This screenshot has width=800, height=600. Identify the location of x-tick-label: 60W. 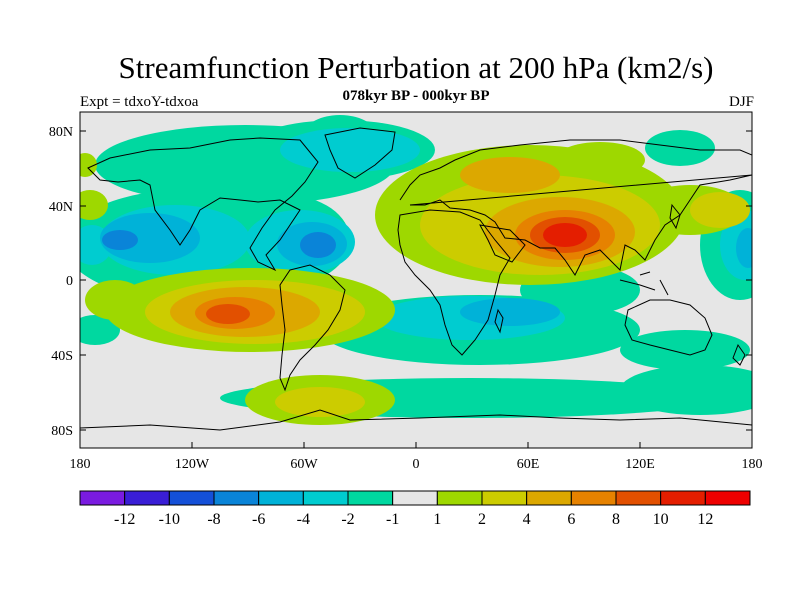
(304, 464).